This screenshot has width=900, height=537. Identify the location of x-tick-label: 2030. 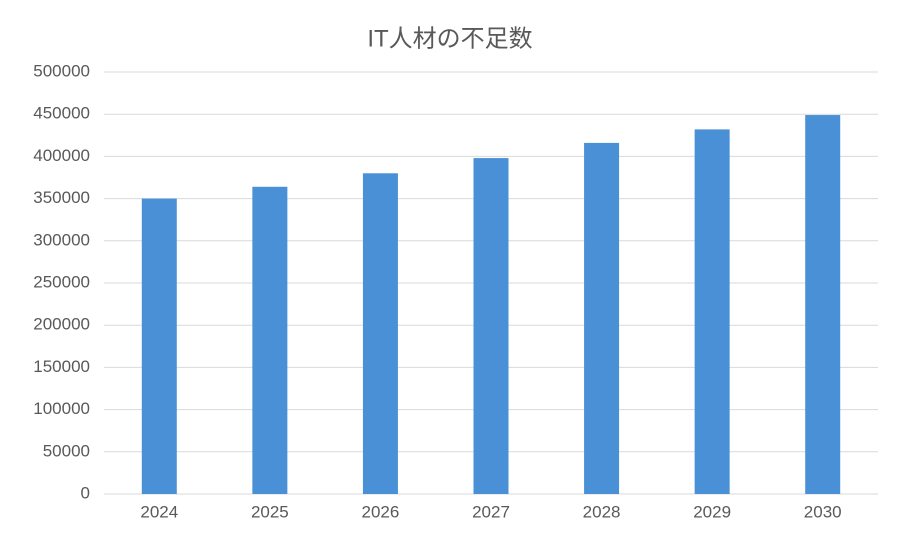
(823, 511).